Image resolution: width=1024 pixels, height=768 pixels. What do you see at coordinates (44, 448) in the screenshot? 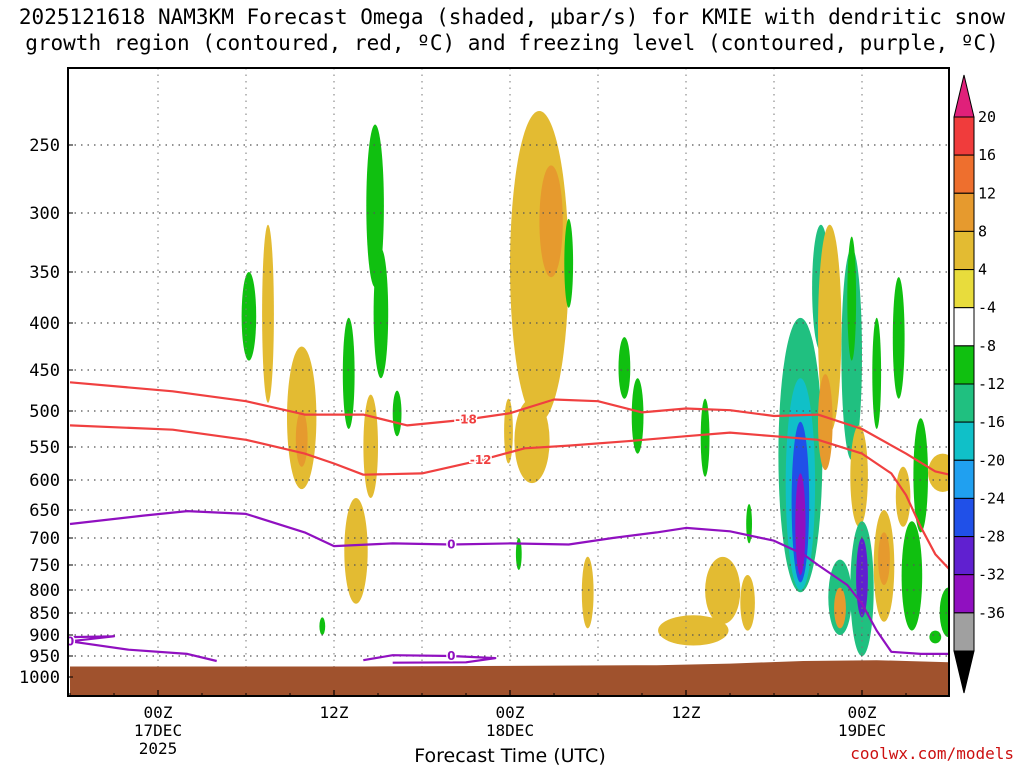
I see `y-tick-label: 550` at bounding box center [44, 448].